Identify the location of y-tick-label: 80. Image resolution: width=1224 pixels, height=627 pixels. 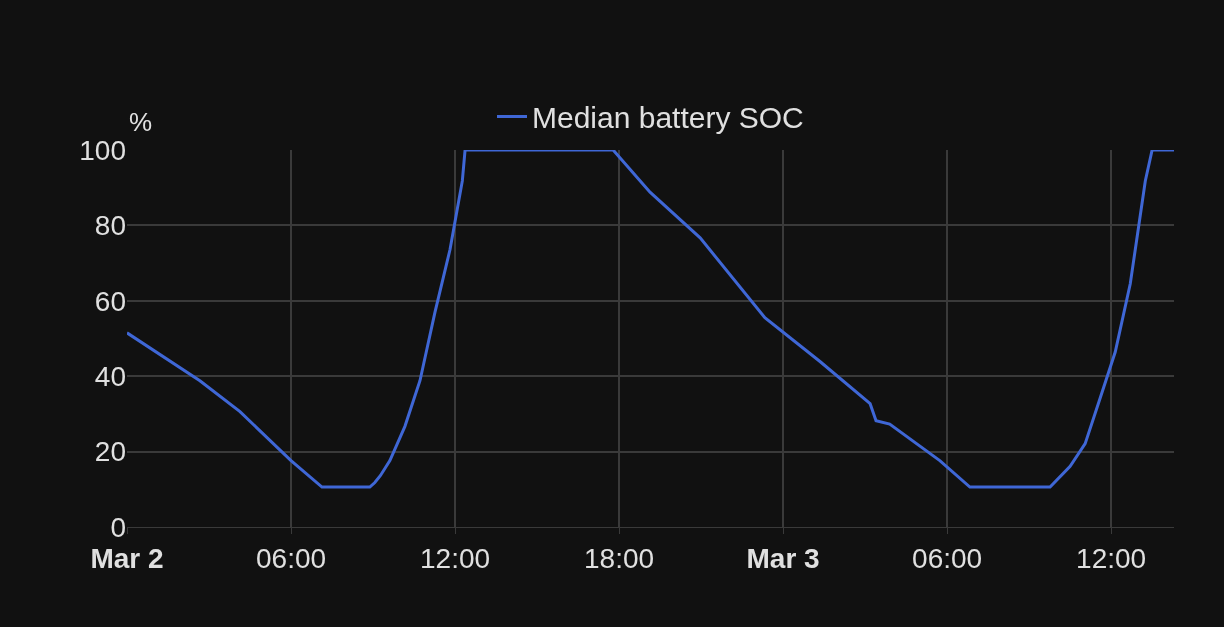
(110, 226).